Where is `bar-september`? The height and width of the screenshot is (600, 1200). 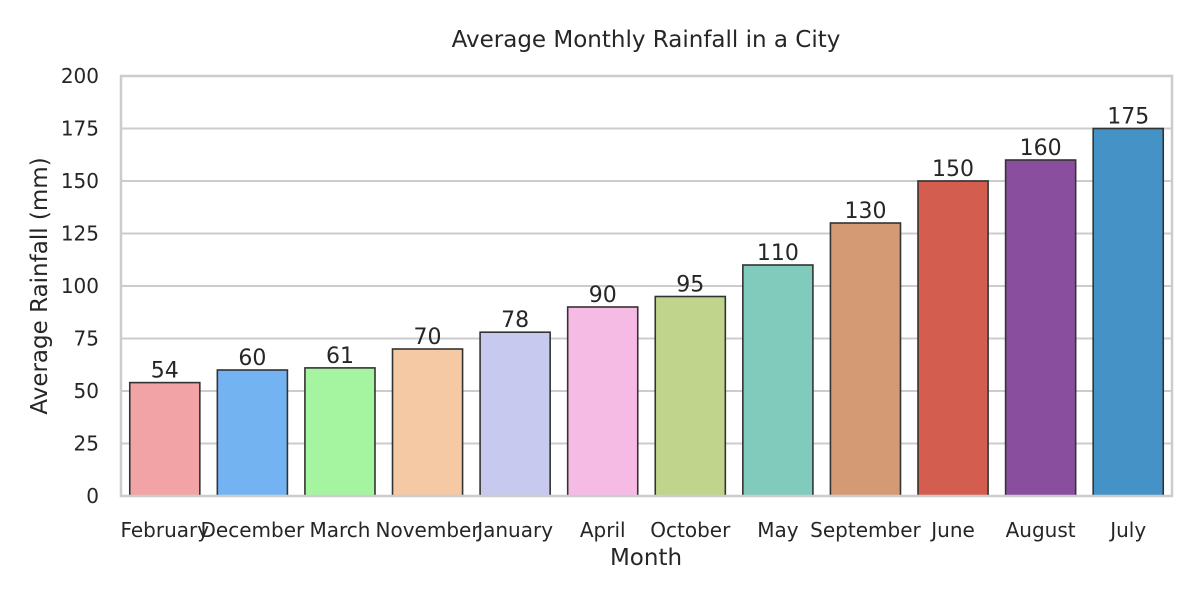 bar-september is located at coordinates (865, 359).